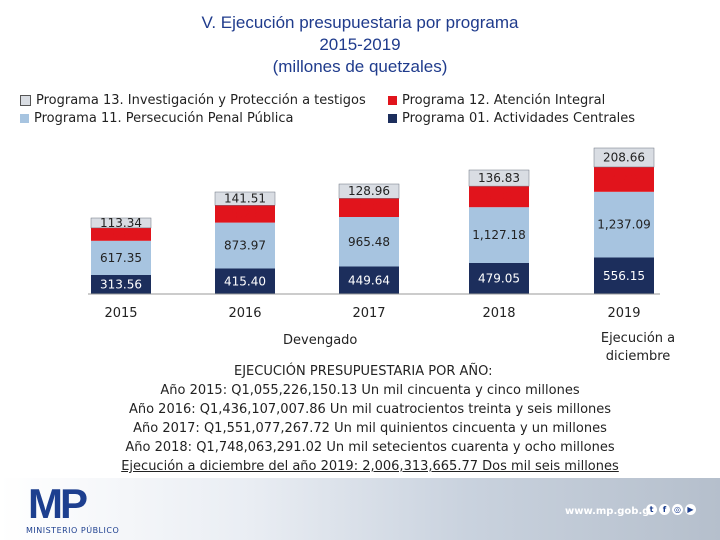 The image size is (720, 540). I want to click on data-label-2015-series-0: 313.56, so click(121, 285).